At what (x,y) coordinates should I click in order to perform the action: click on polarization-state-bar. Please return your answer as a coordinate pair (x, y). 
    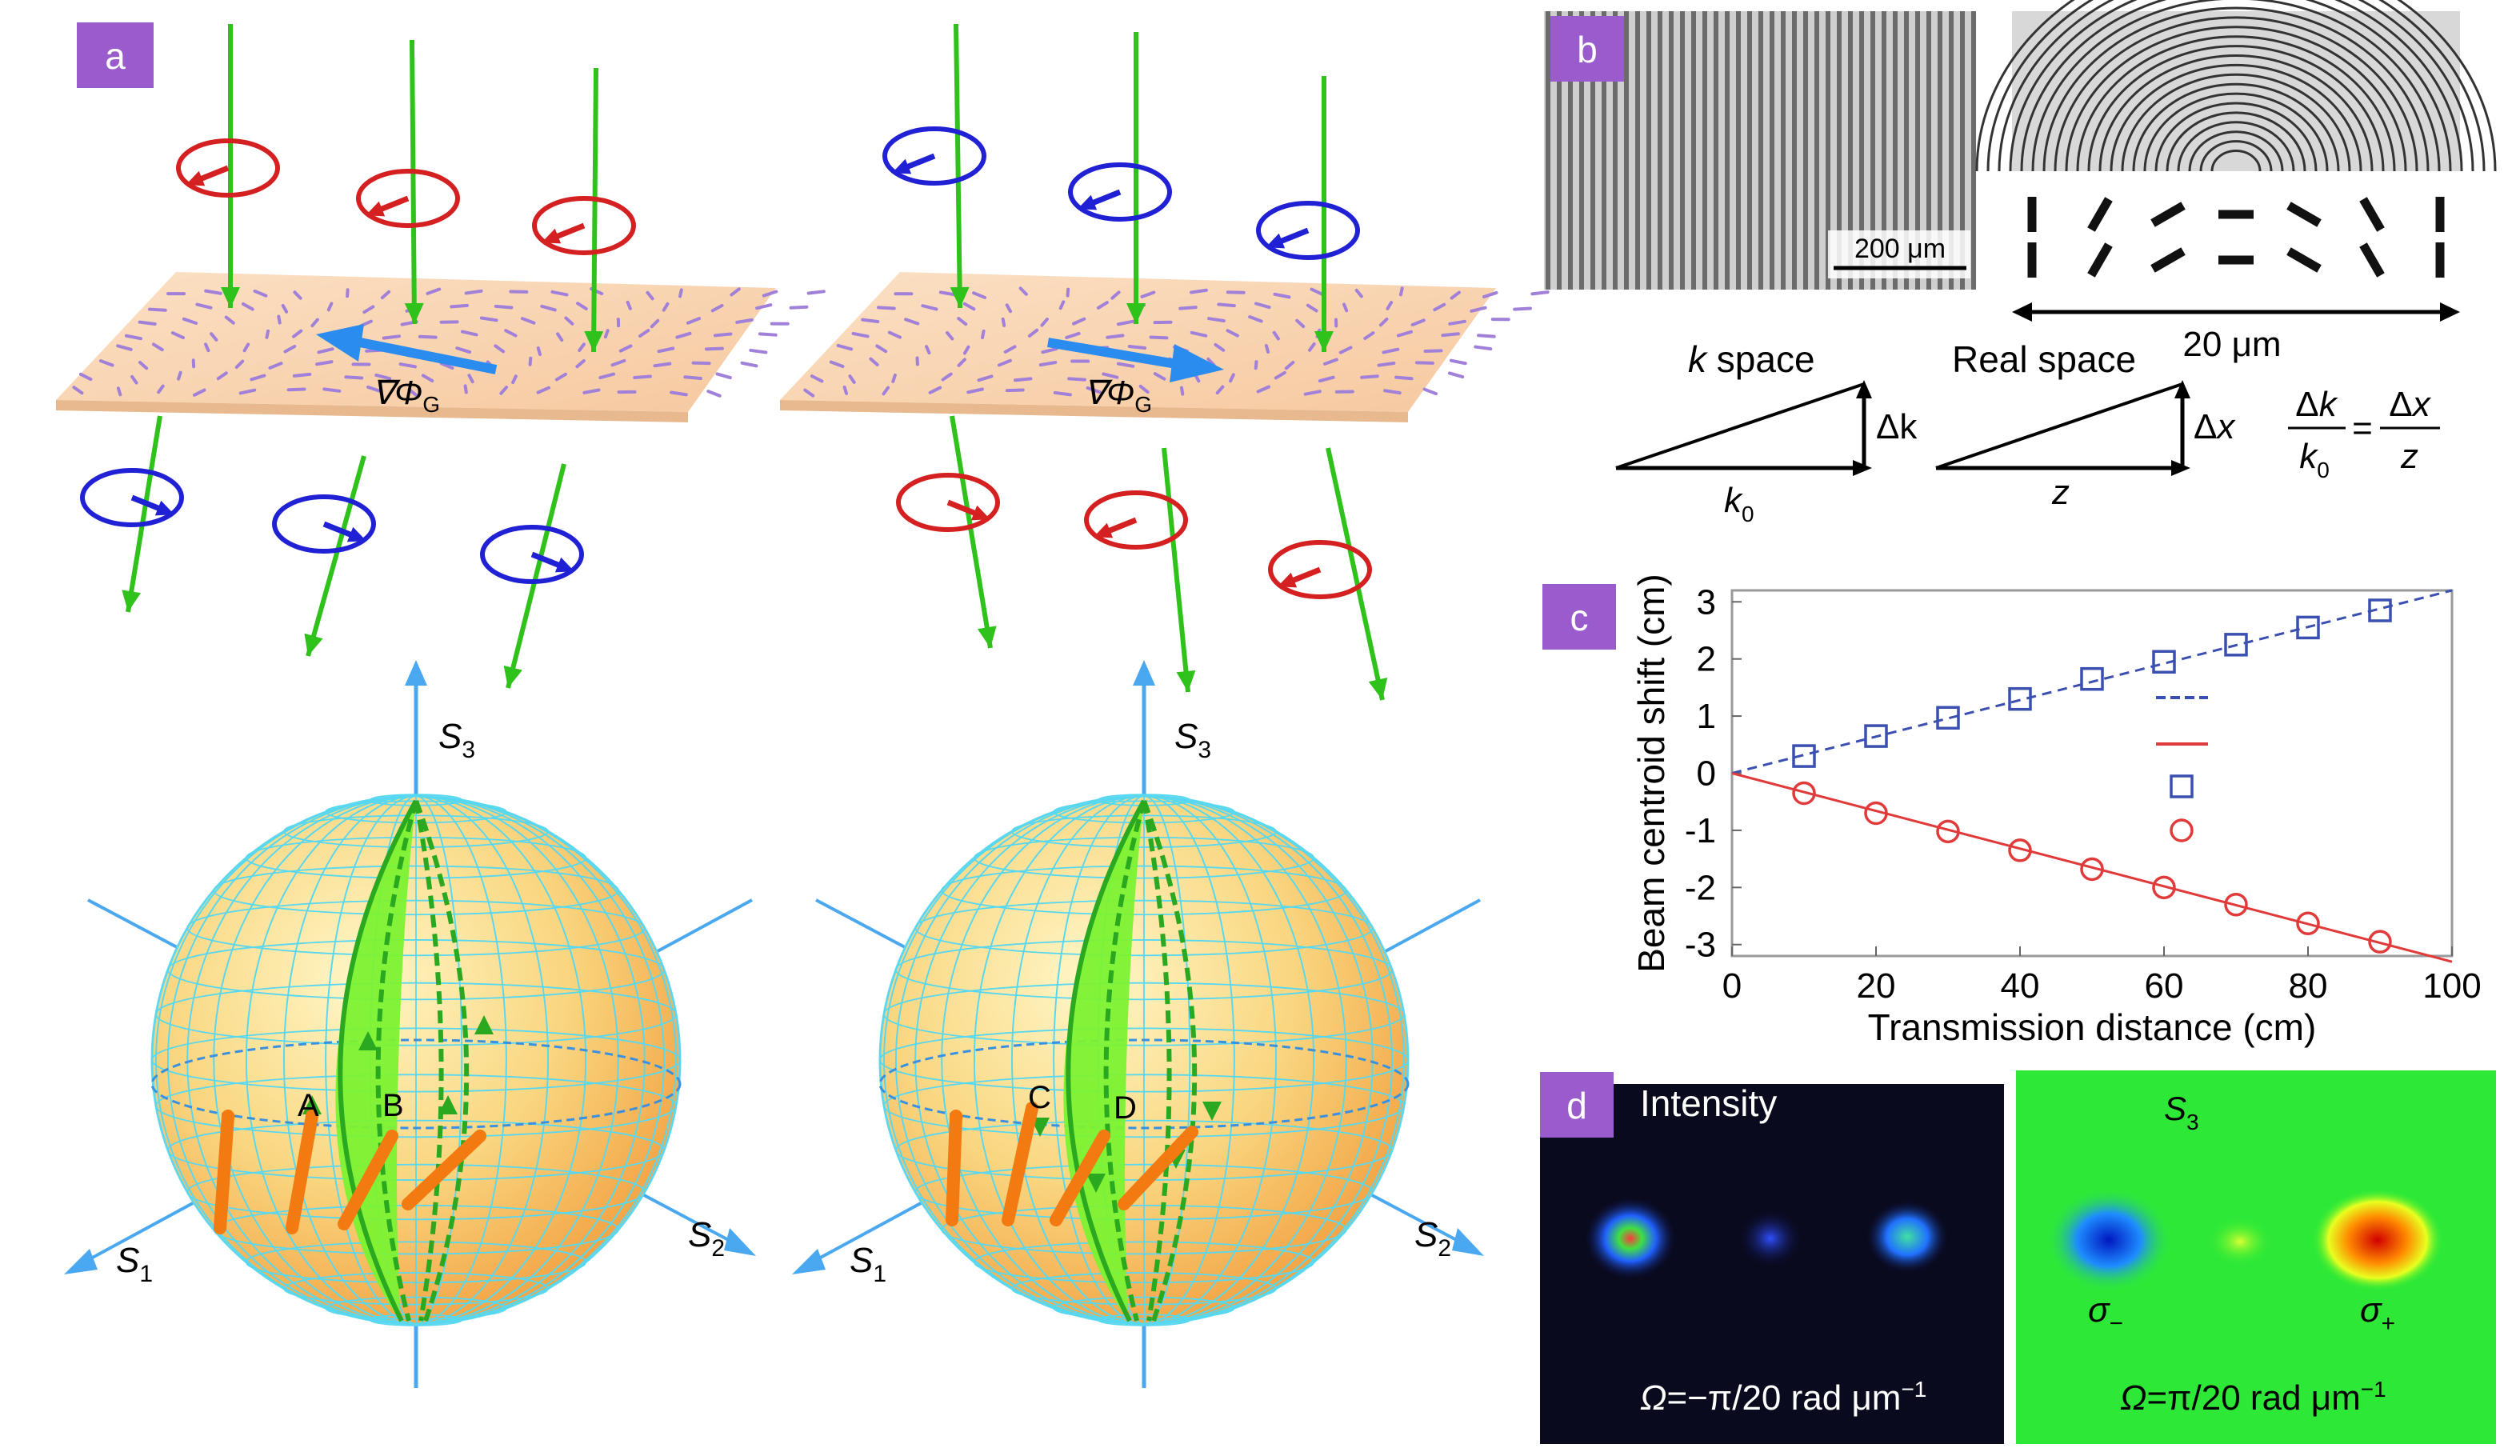
    Looking at the image, I should click on (224, 1172).